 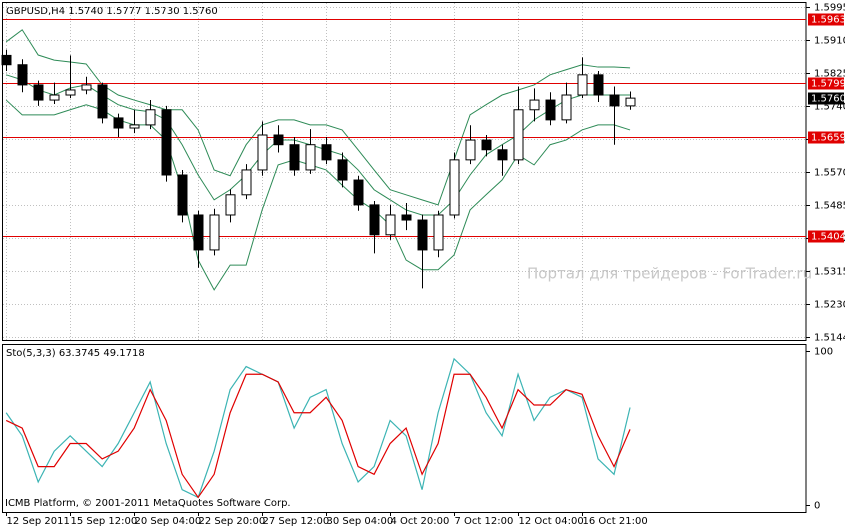 I want to click on level-label: 1.5799, so click(x=828, y=84).